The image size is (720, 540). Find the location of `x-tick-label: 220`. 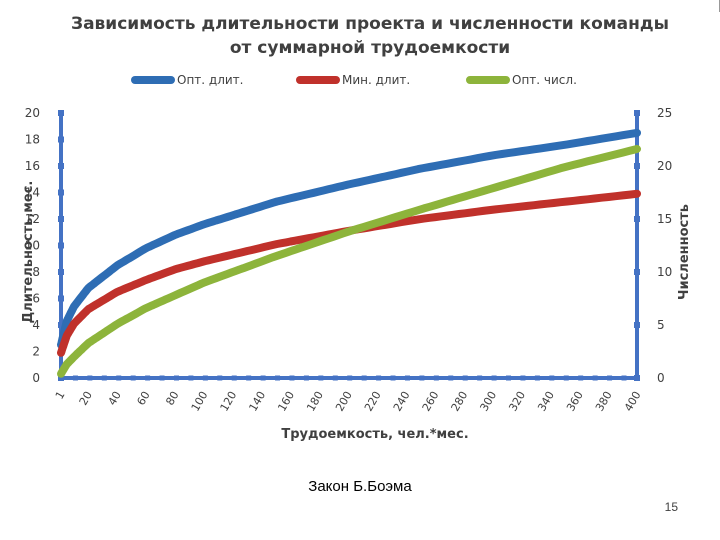

x-tick-label: 220 is located at coordinates (373, 401).